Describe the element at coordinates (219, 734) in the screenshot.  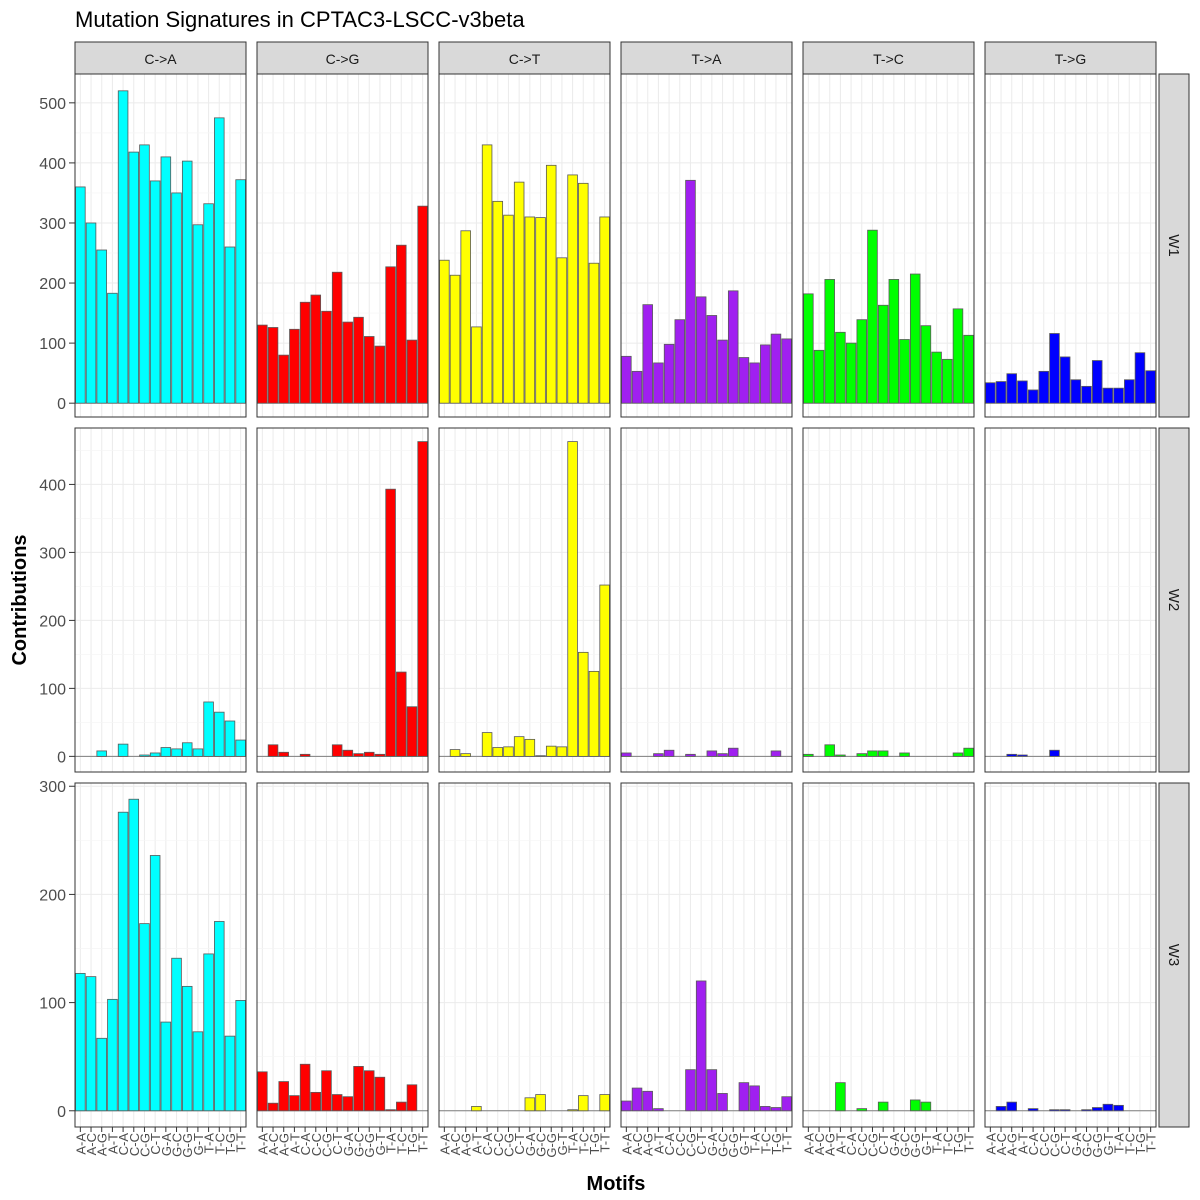
I see `bar-W2-C->A-T-C` at that location.